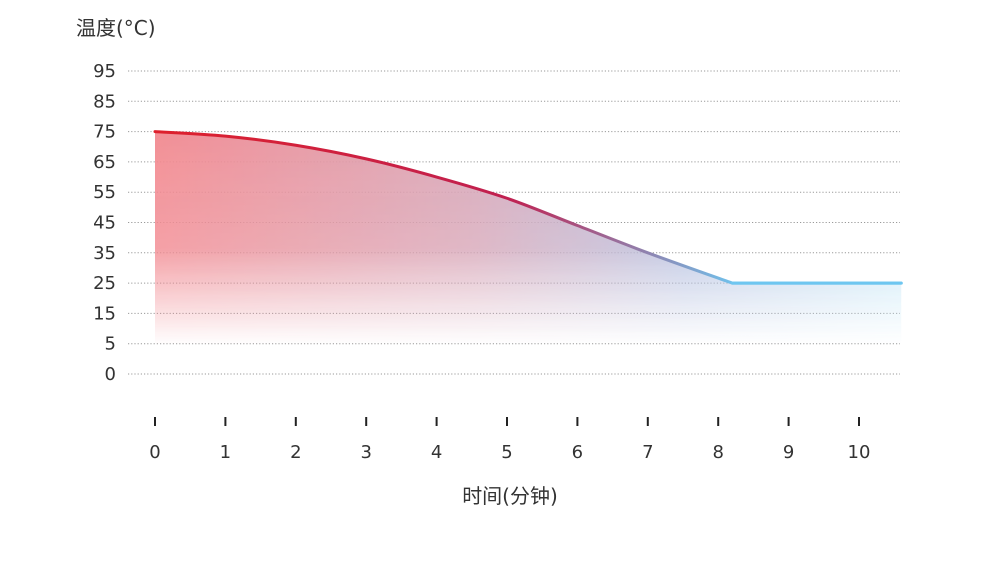 The height and width of the screenshot is (584, 990). Describe the element at coordinates (116, 28) in the screenshot. I see `y-axis-title: 温度(°C)` at that location.